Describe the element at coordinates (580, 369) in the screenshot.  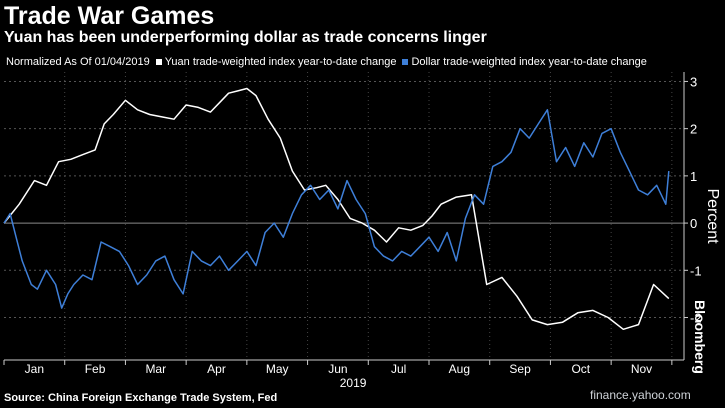
I see `x-tick-label: Oct` at that location.